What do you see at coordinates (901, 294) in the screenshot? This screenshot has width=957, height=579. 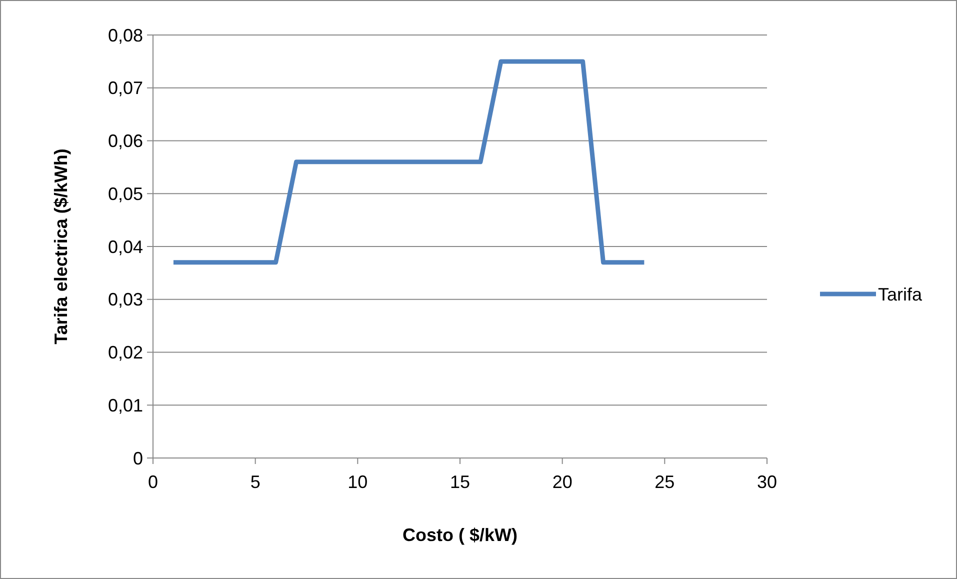 I see `legend-label: Tarifa` at bounding box center [901, 294].